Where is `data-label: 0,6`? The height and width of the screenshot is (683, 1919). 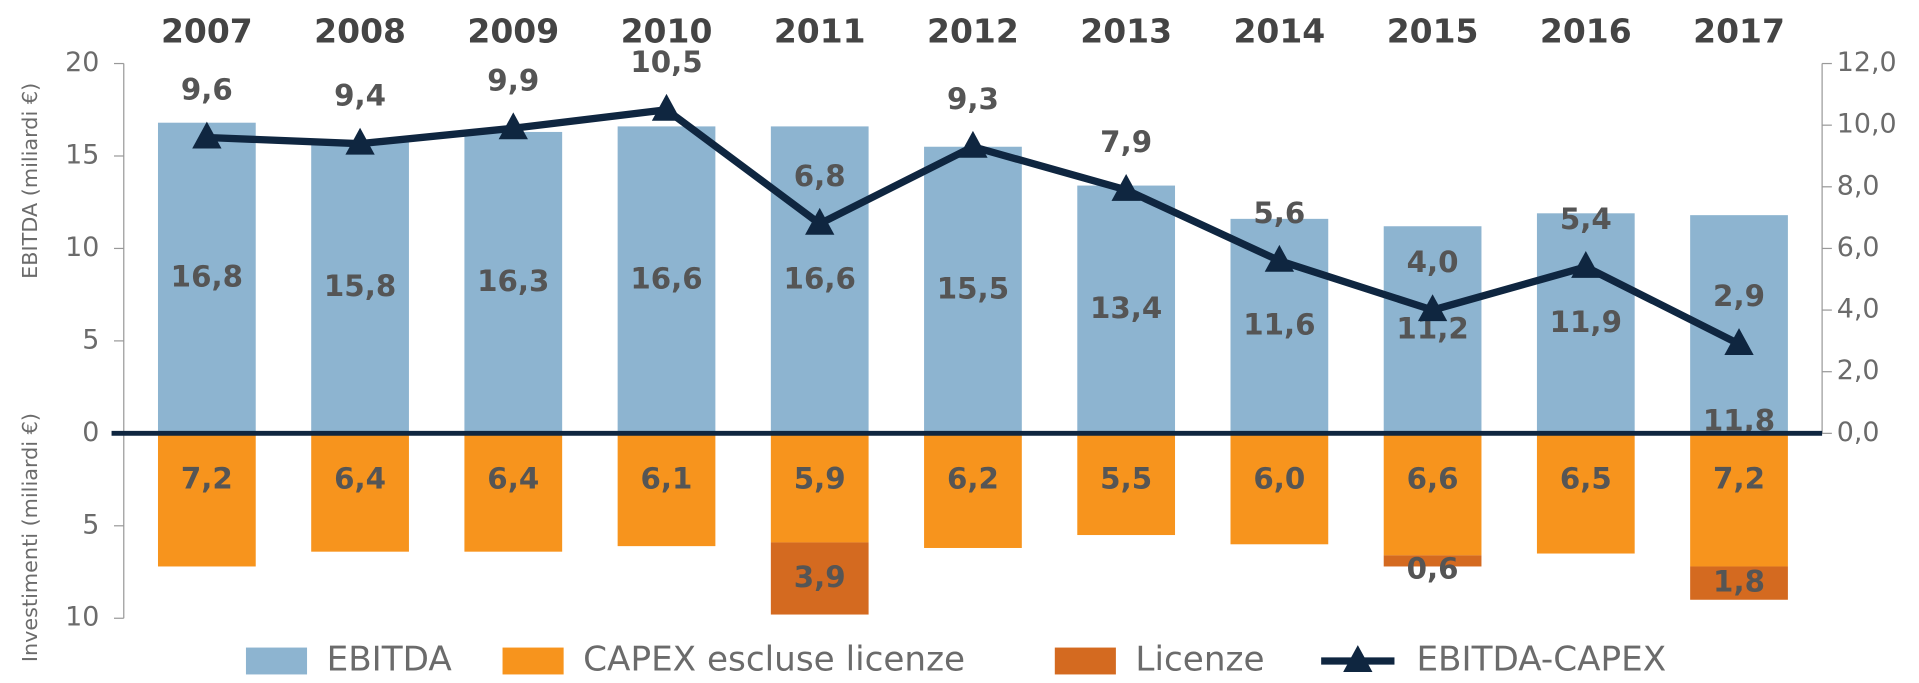 data-label: 0,6 is located at coordinates (1433, 569).